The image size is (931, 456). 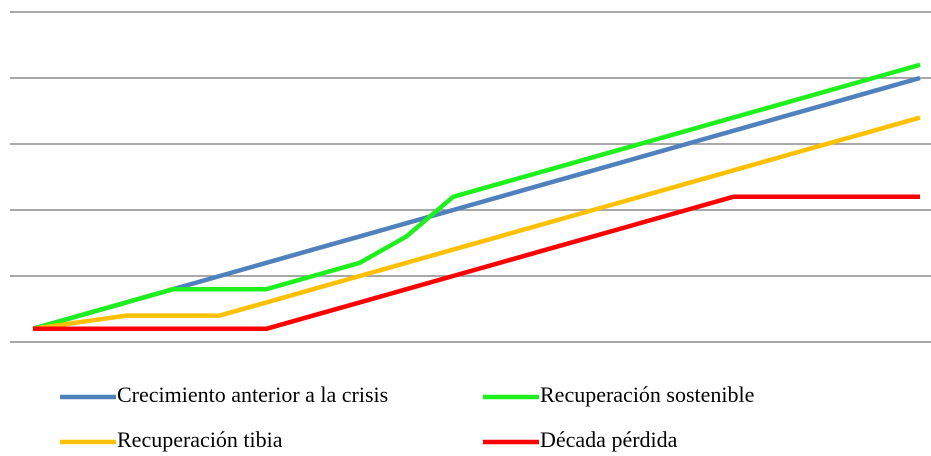 What do you see at coordinates (647, 394) in the screenshot?
I see `legend-label: Recuperación sostenible` at bounding box center [647, 394].